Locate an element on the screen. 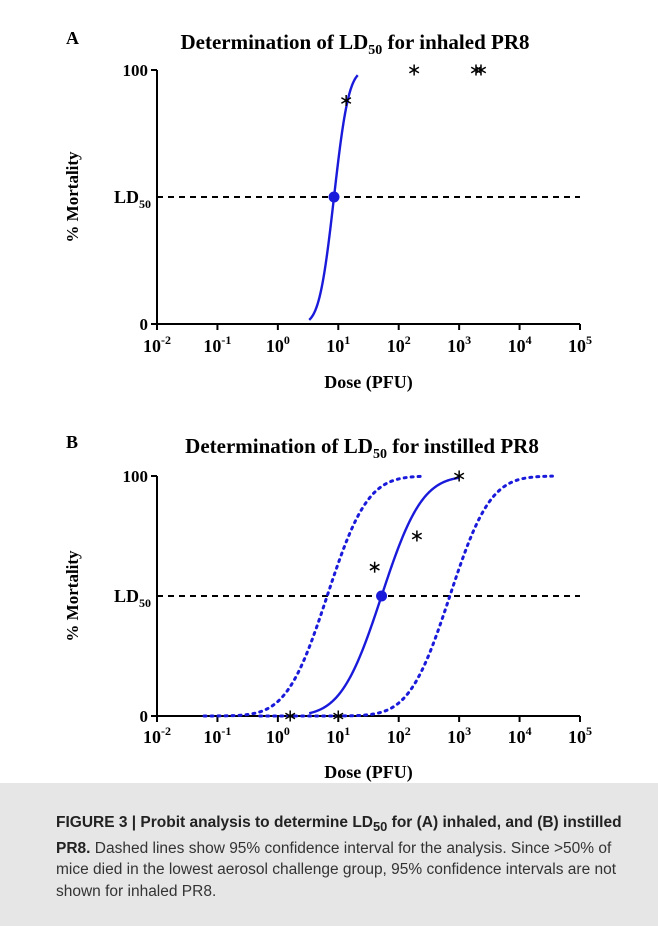  panel-a-x-tick-exponent: 0 is located at coordinates (287, 340).